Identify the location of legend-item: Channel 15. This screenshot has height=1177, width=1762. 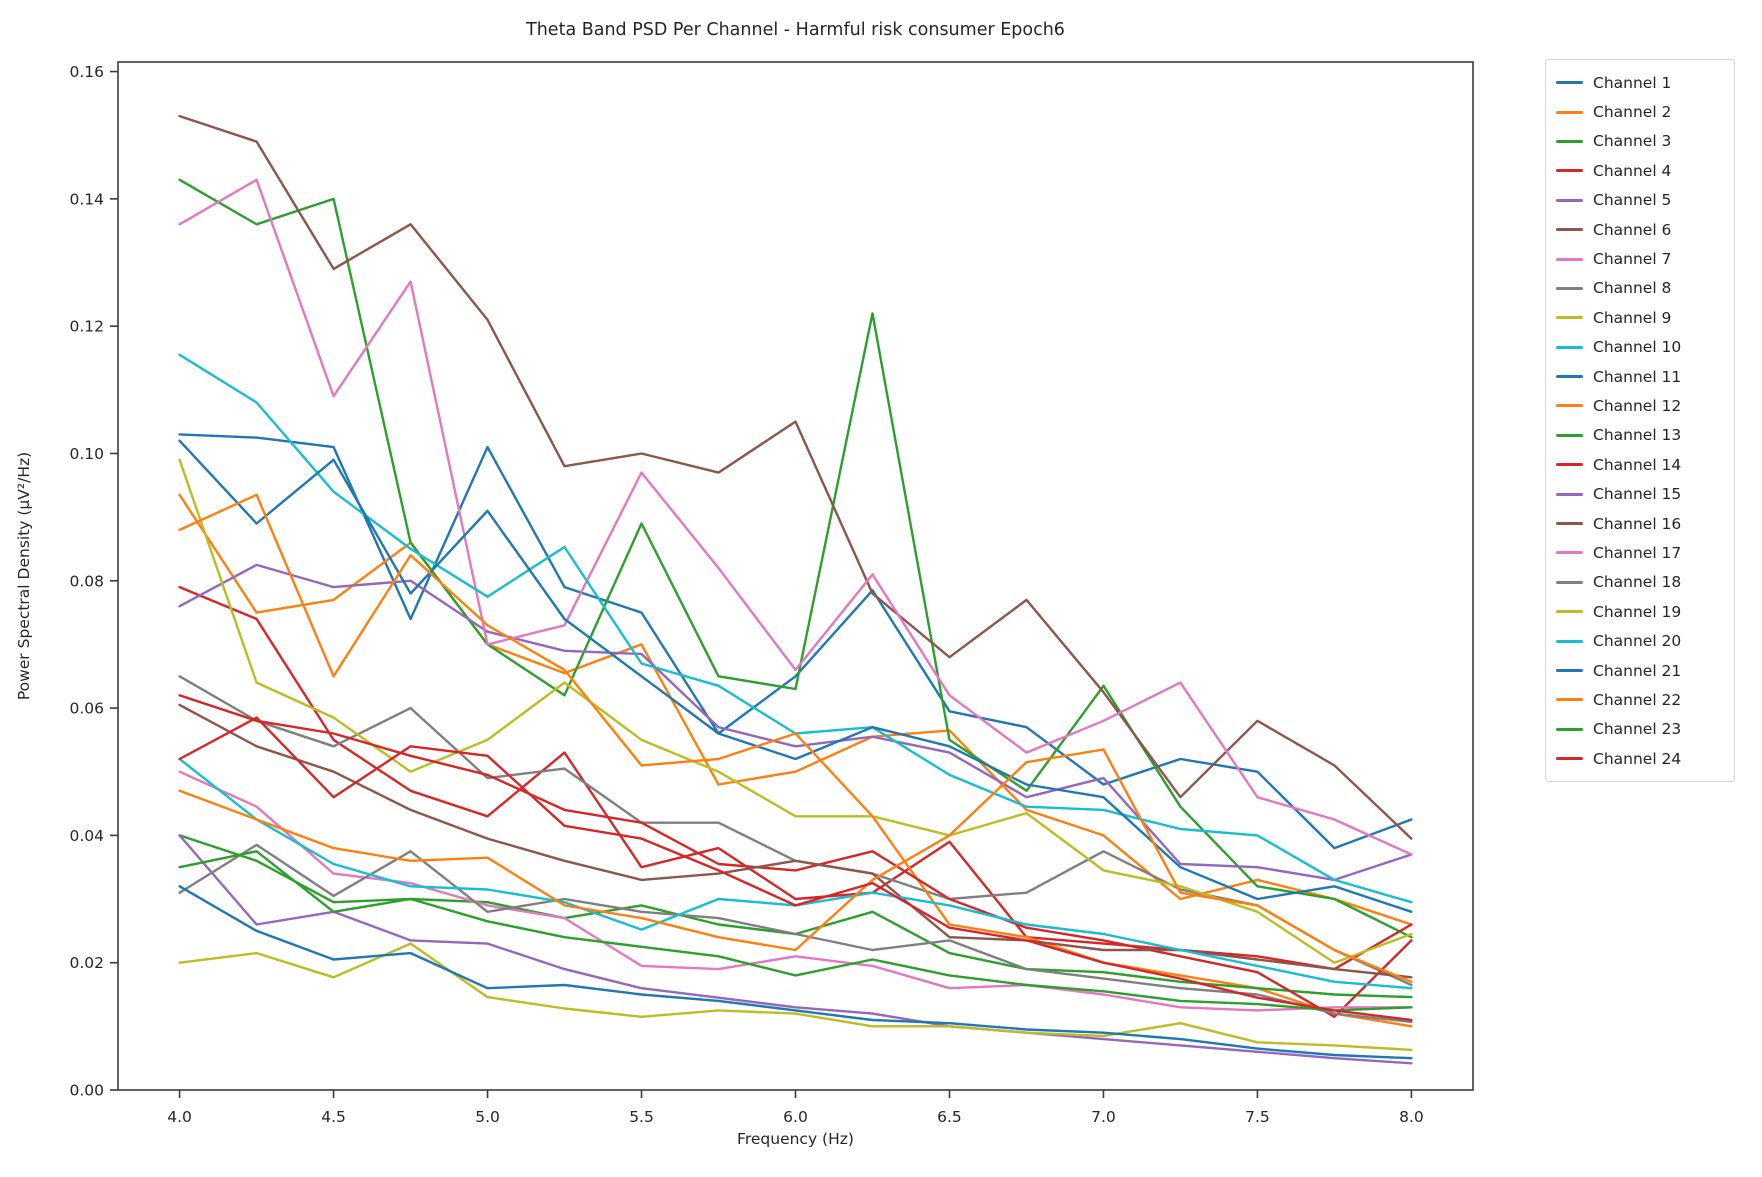
(1641, 493).